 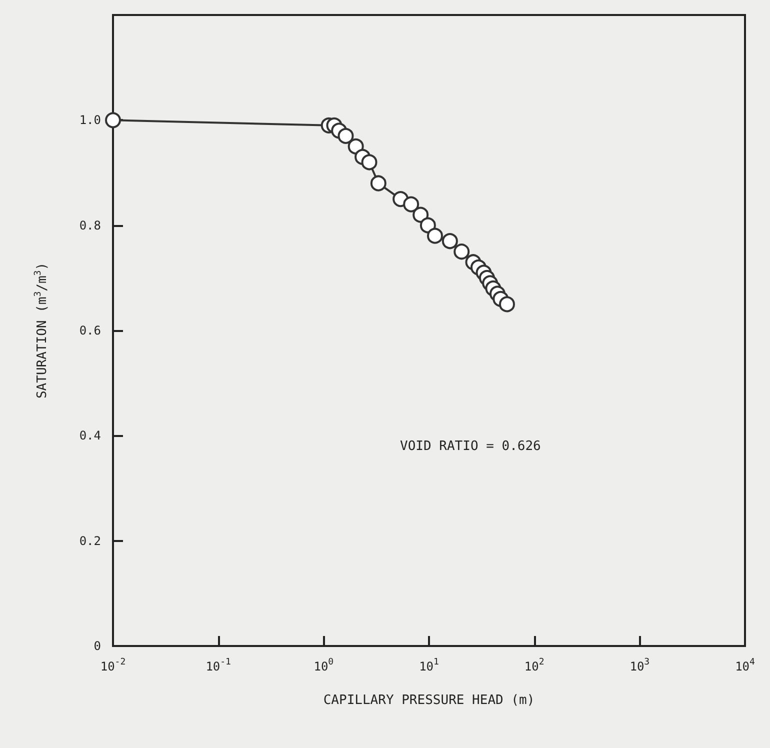 What do you see at coordinates (90, 331) in the screenshot?
I see `y-tick-label: 0.6` at bounding box center [90, 331].